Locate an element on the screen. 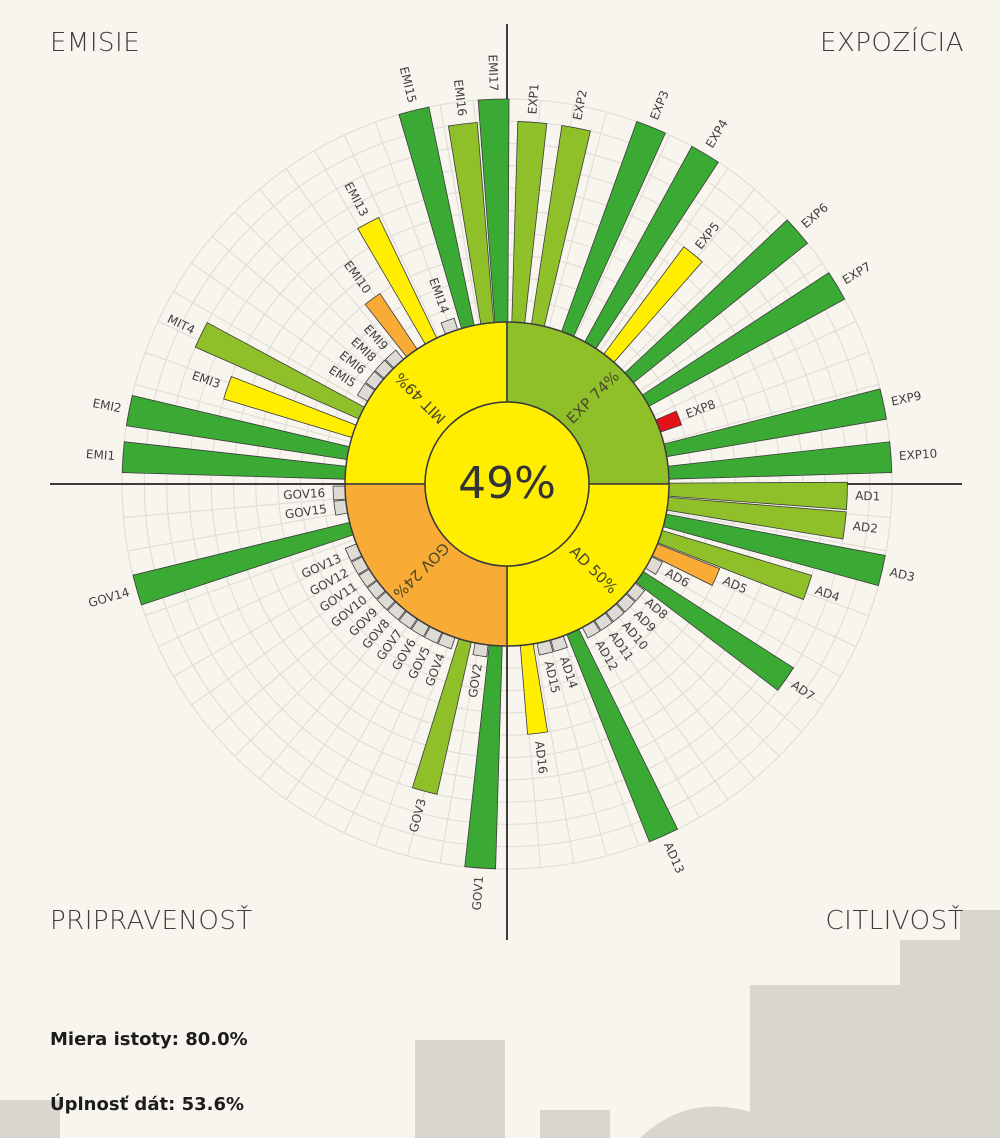 This screenshot has width=1000, height=1138. bar-label-exp8: EXP8 is located at coordinates (701, 409).